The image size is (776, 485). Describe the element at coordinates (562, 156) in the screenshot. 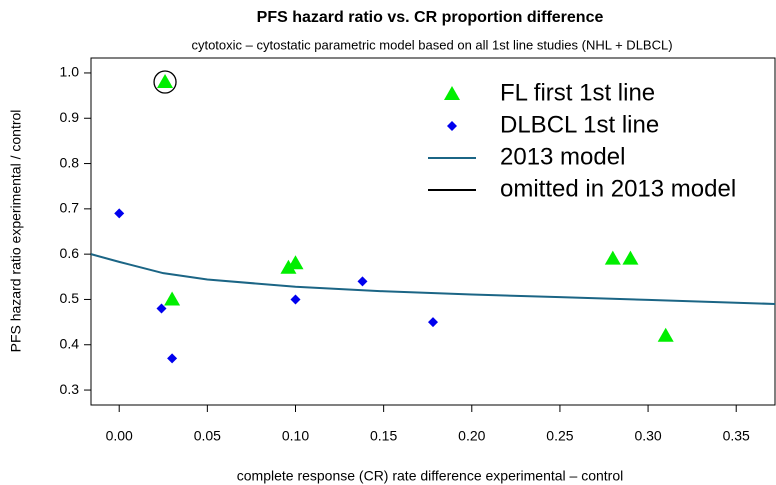

I see `legend-label: 2013 model` at that location.